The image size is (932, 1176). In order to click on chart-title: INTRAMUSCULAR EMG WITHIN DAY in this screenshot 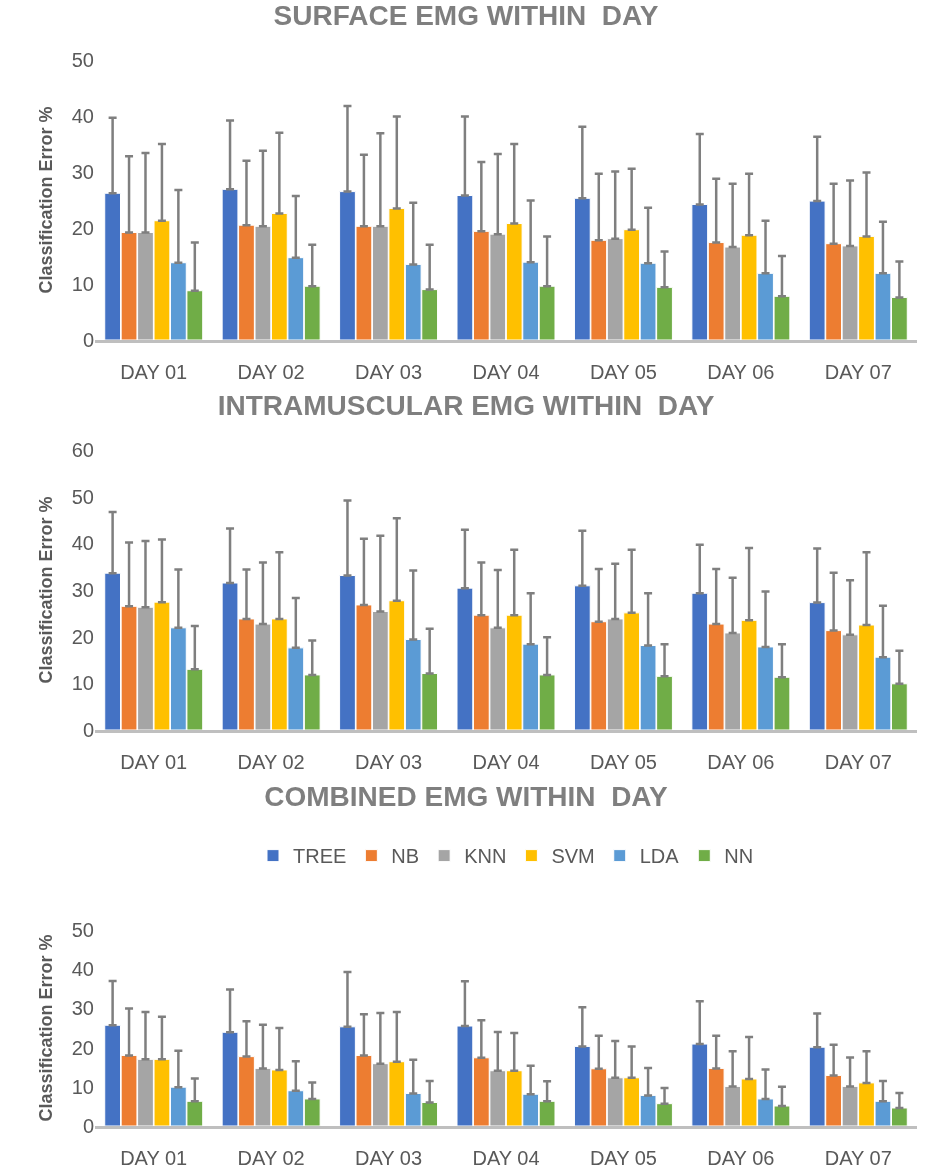, I will do `click(466, 406)`.